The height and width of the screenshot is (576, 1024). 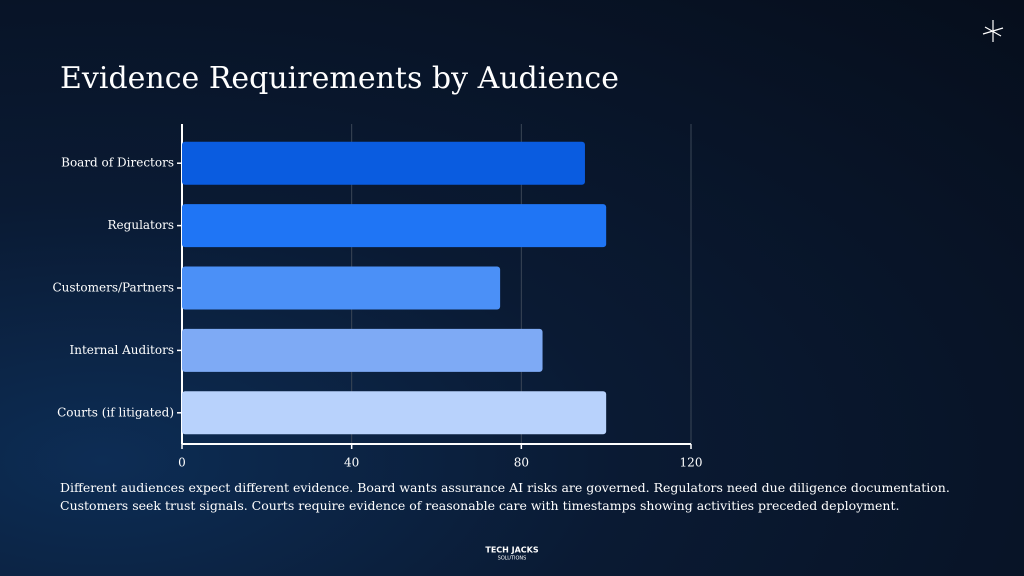 What do you see at coordinates (993, 31) in the screenshot?
I see `star-icon` at bounding box center [993, 31].